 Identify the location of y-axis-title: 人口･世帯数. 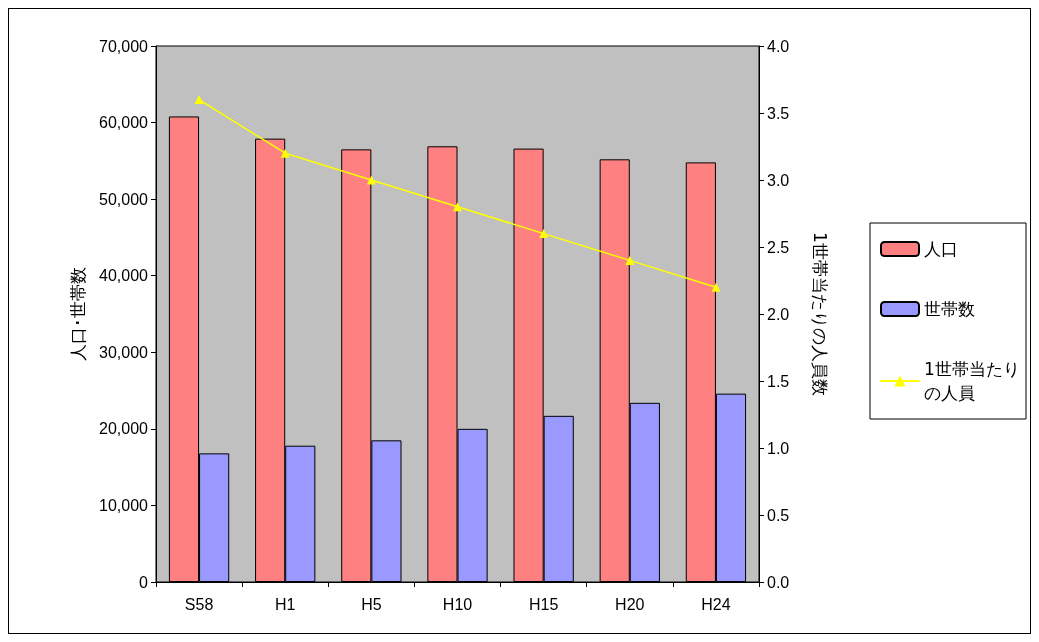
(77, 314).